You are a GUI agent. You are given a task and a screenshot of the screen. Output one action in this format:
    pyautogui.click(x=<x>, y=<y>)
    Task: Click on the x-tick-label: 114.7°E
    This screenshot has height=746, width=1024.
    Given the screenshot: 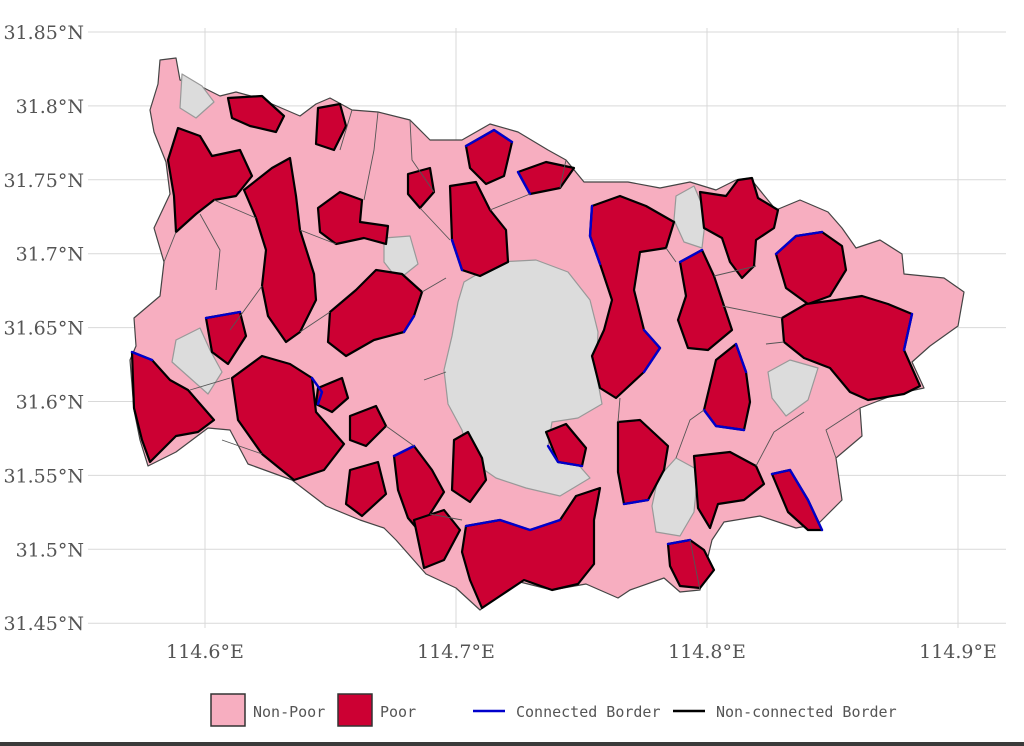 What is the action you would take?
    pyautogui.click(x=456, y=652)
    